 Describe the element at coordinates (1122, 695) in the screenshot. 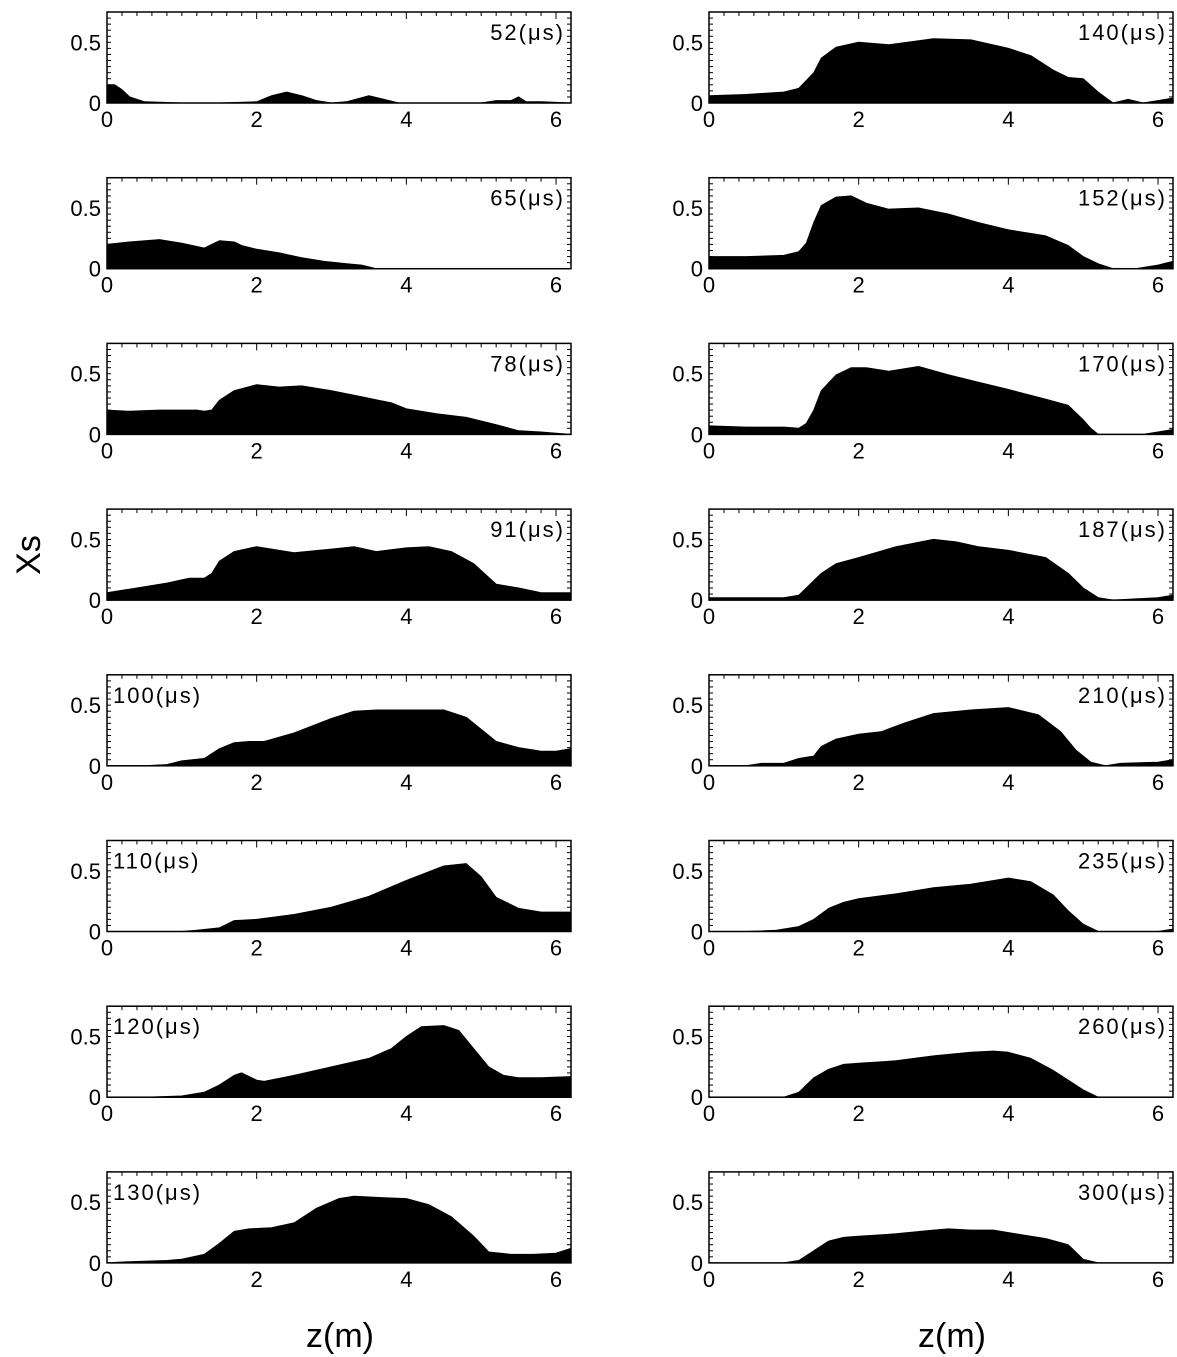

I see `time-label: 210(μs)` at that location.